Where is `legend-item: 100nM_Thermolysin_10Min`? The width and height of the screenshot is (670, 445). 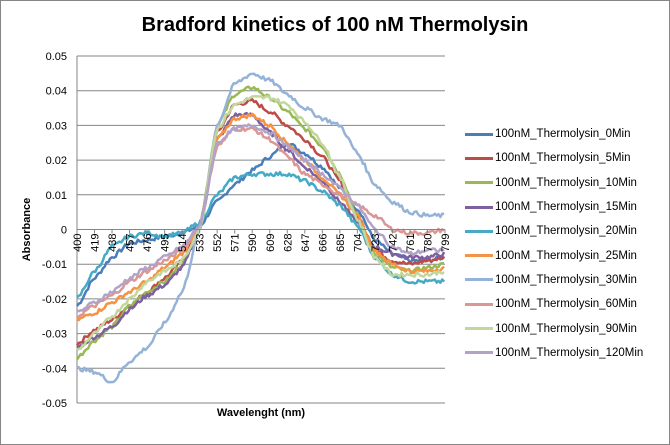 legend-item: 100nM_Thermolysin_10Min is located at coordinates (554, 183).